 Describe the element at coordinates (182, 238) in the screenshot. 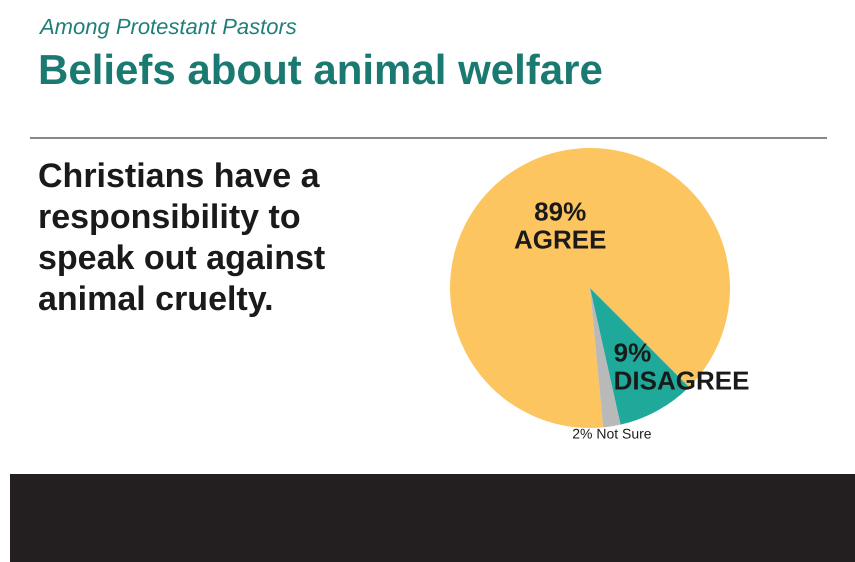

I see `text: Christians have a responsibility to speak out against animal cruelty.` at that location.